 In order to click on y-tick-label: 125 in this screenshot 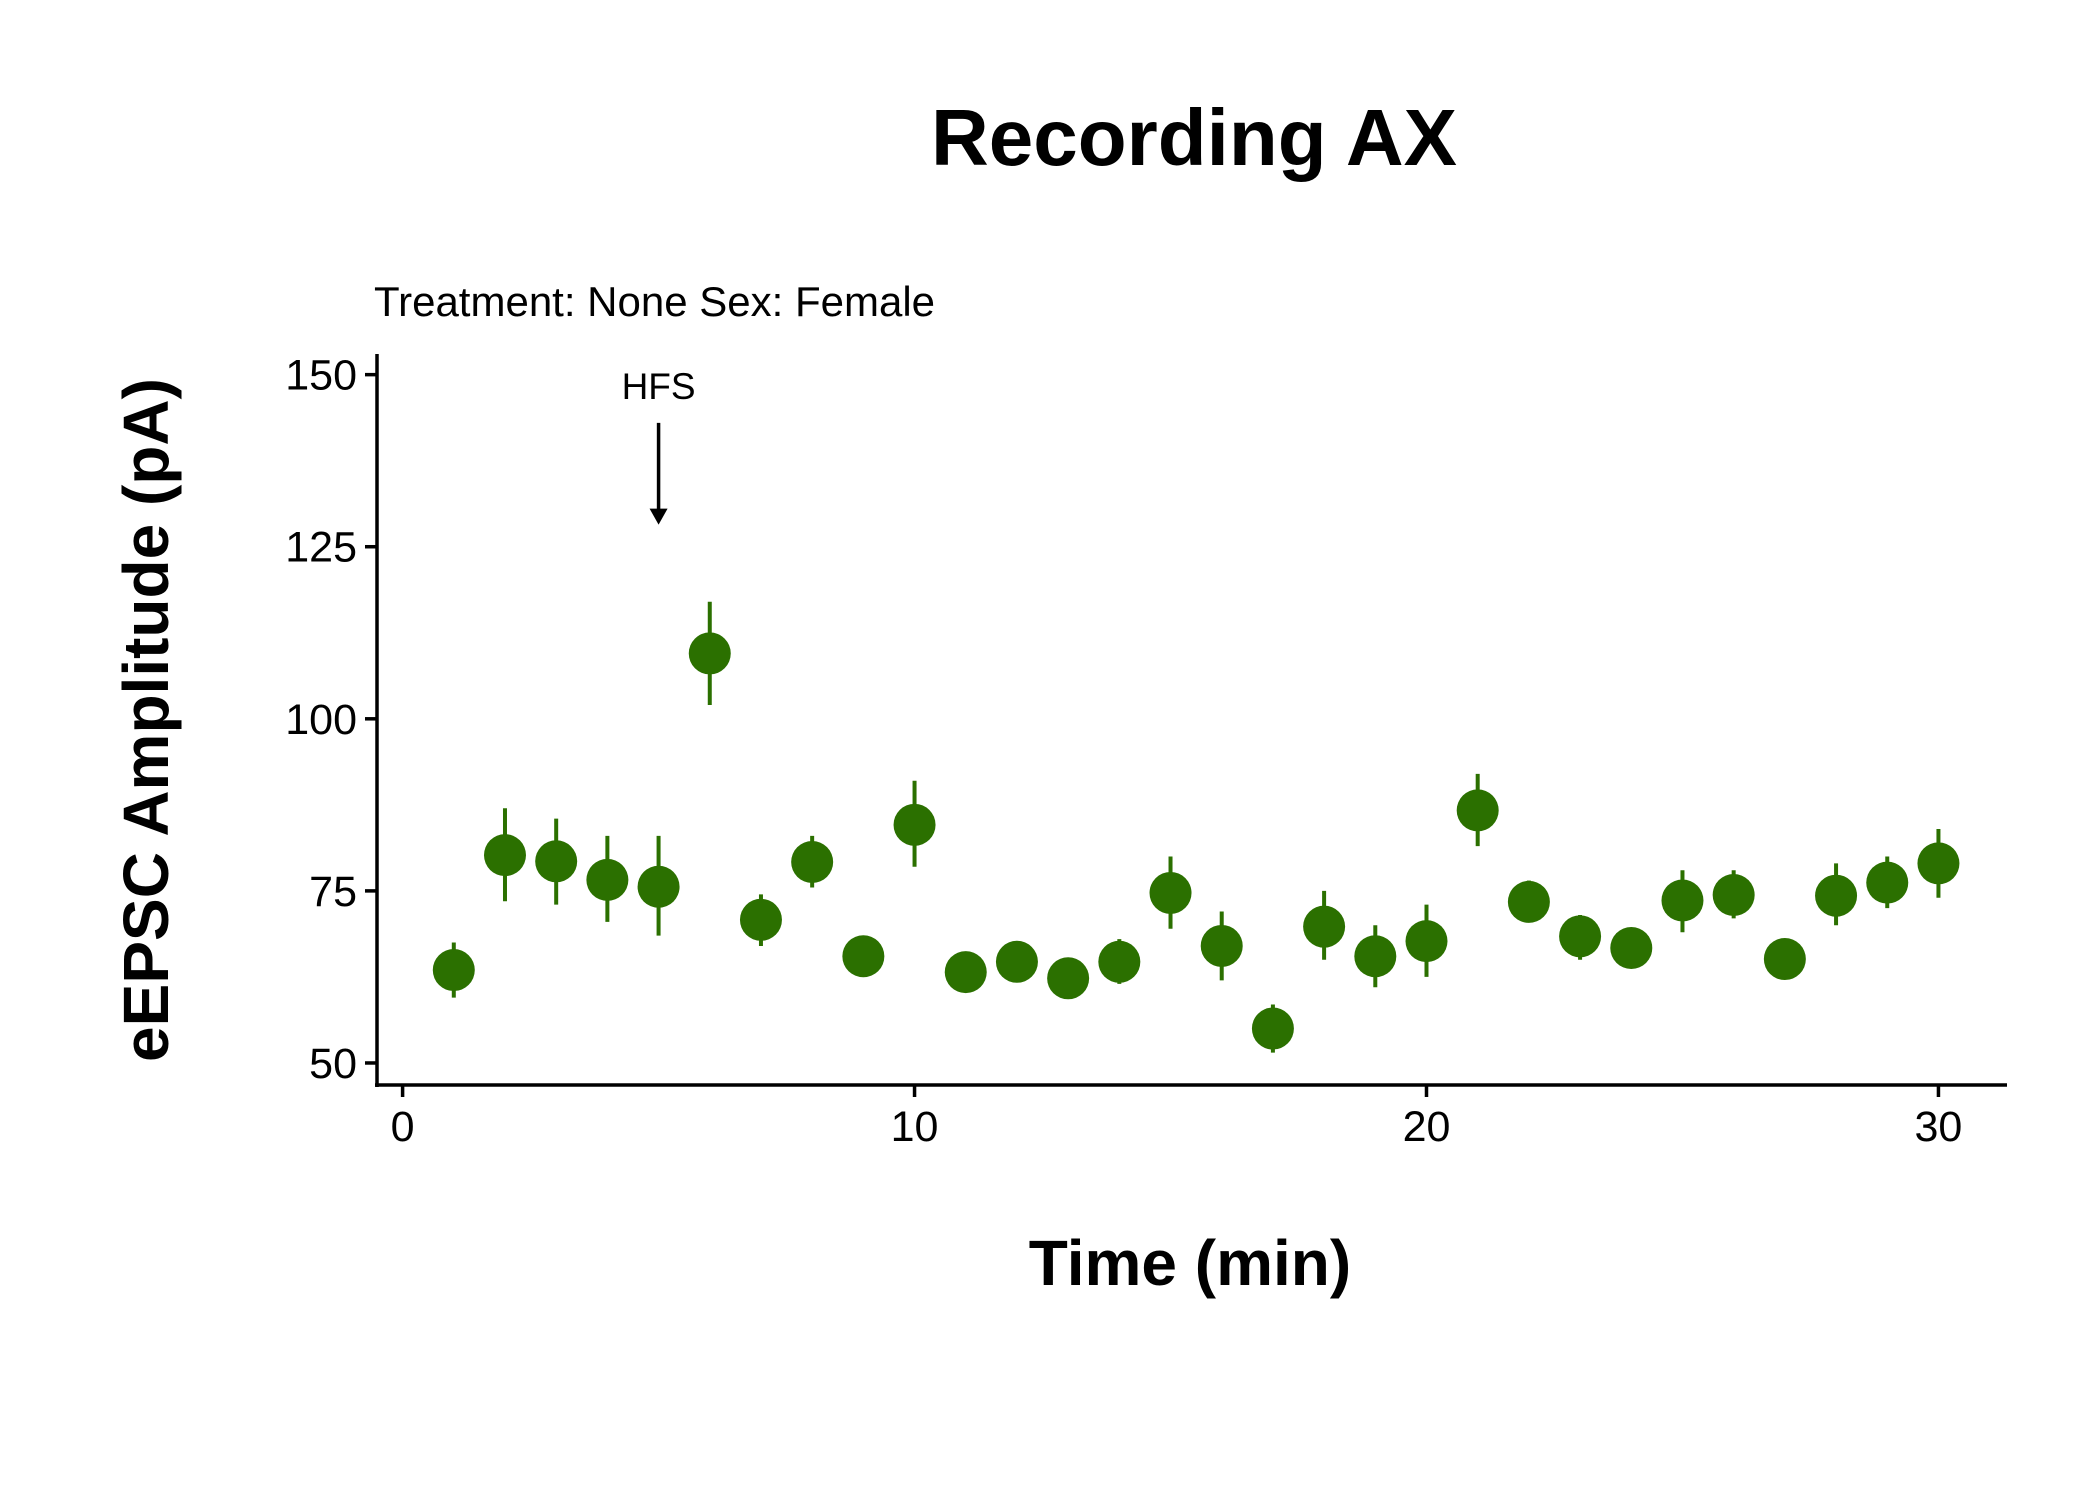, I will do `click(321, 548)`.